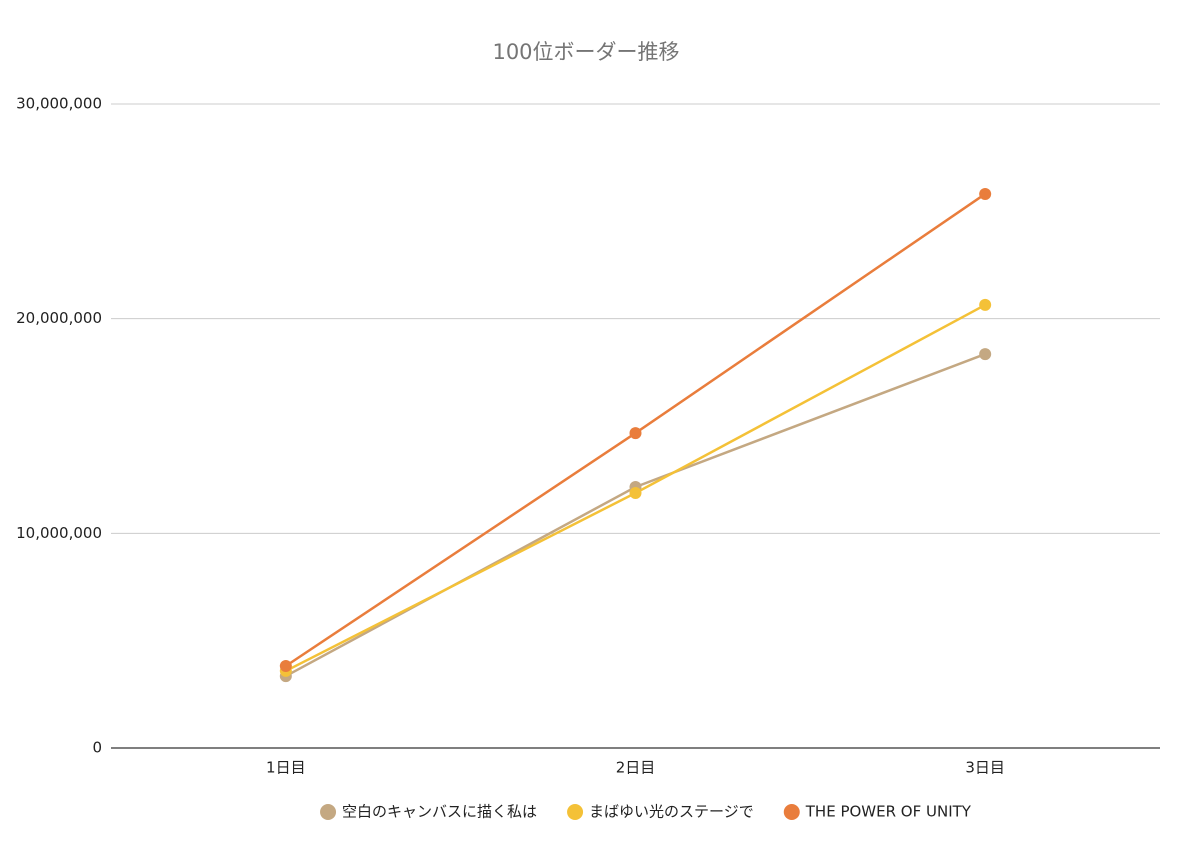  I want to click on legend-label: THE POWER OF UNITY, so click(888, 812).